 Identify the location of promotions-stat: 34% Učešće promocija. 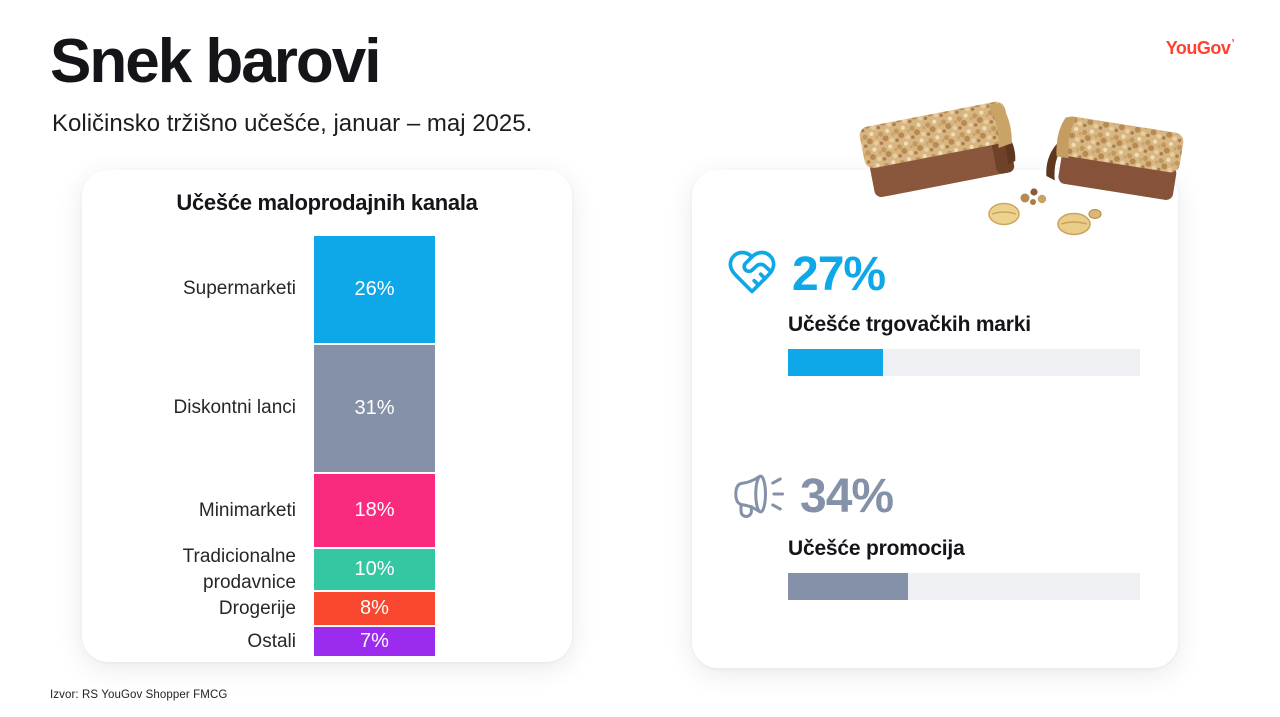
(933, 533).